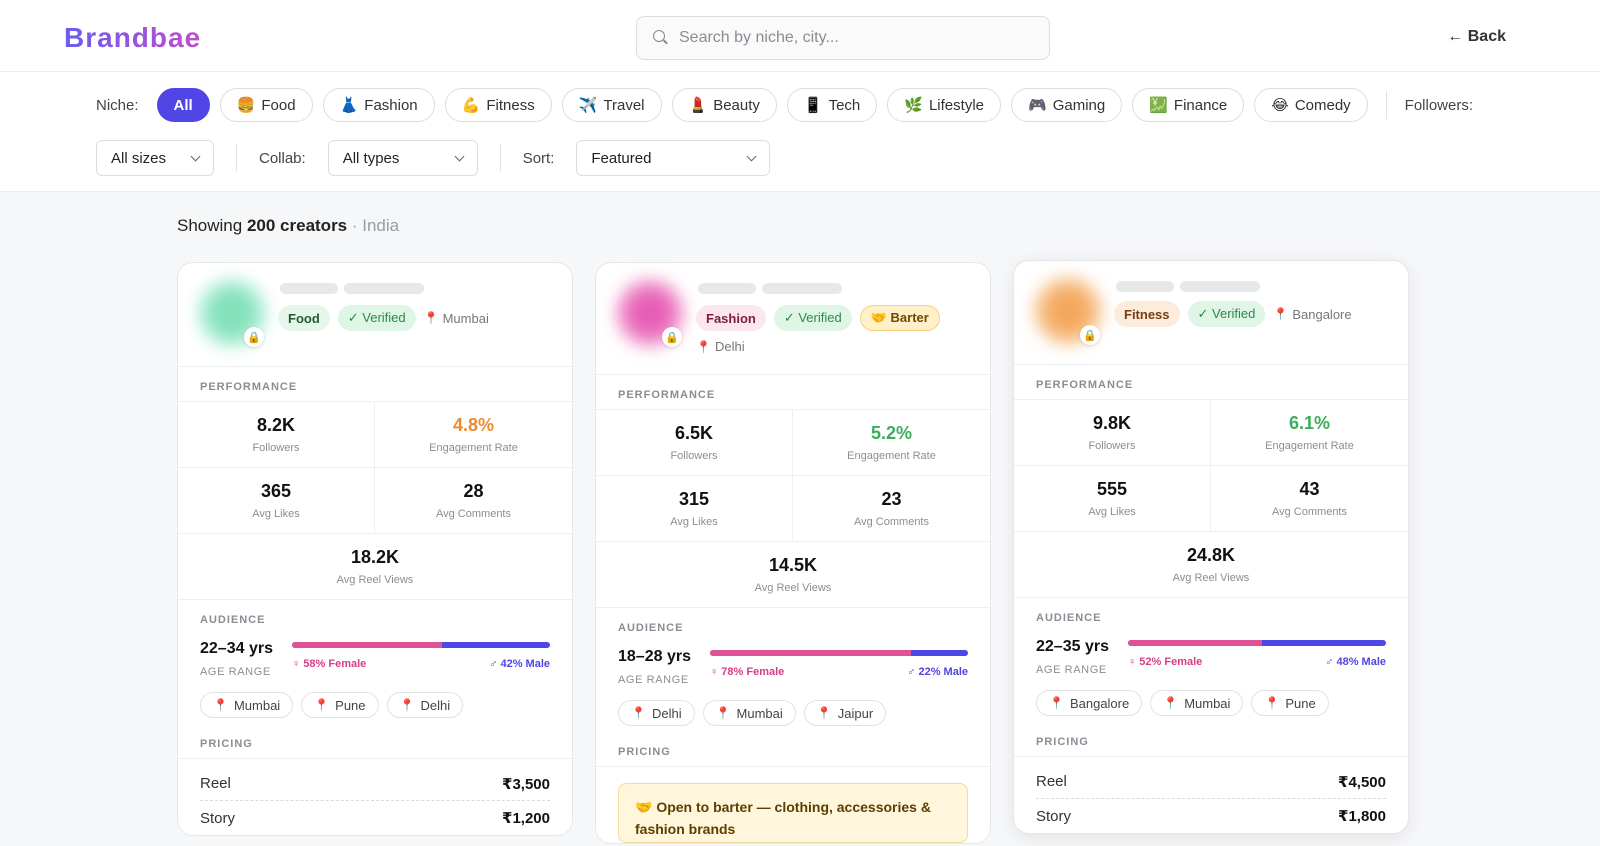 The image size is (1600, 846). What do you see at coordinates (899, 318) in the screenshot?
I see `barter-badge: 🤝 Barter` at bounding box center [899, 318].